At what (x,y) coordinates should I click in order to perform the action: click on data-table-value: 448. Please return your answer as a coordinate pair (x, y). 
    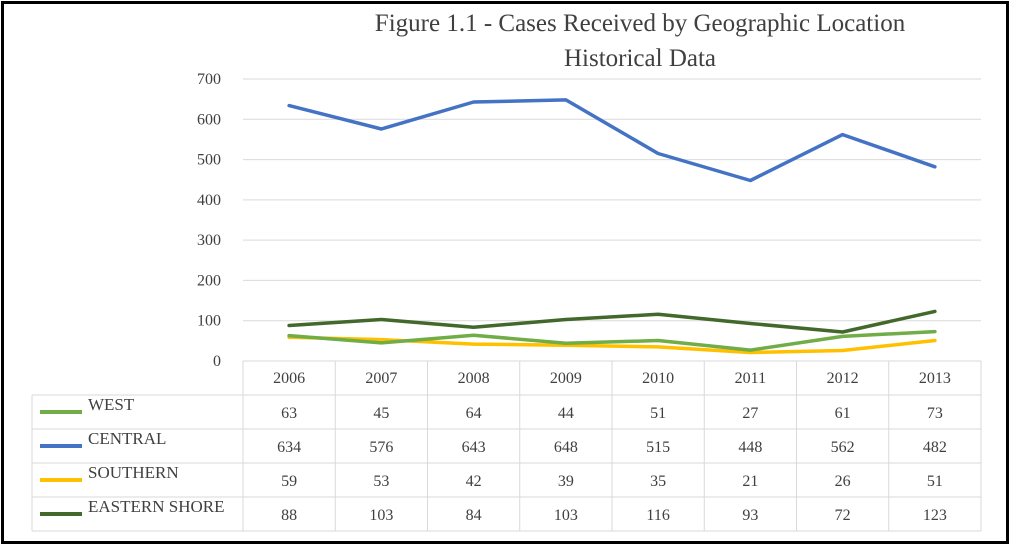
    Looking at the image, I should click on (750, 447).